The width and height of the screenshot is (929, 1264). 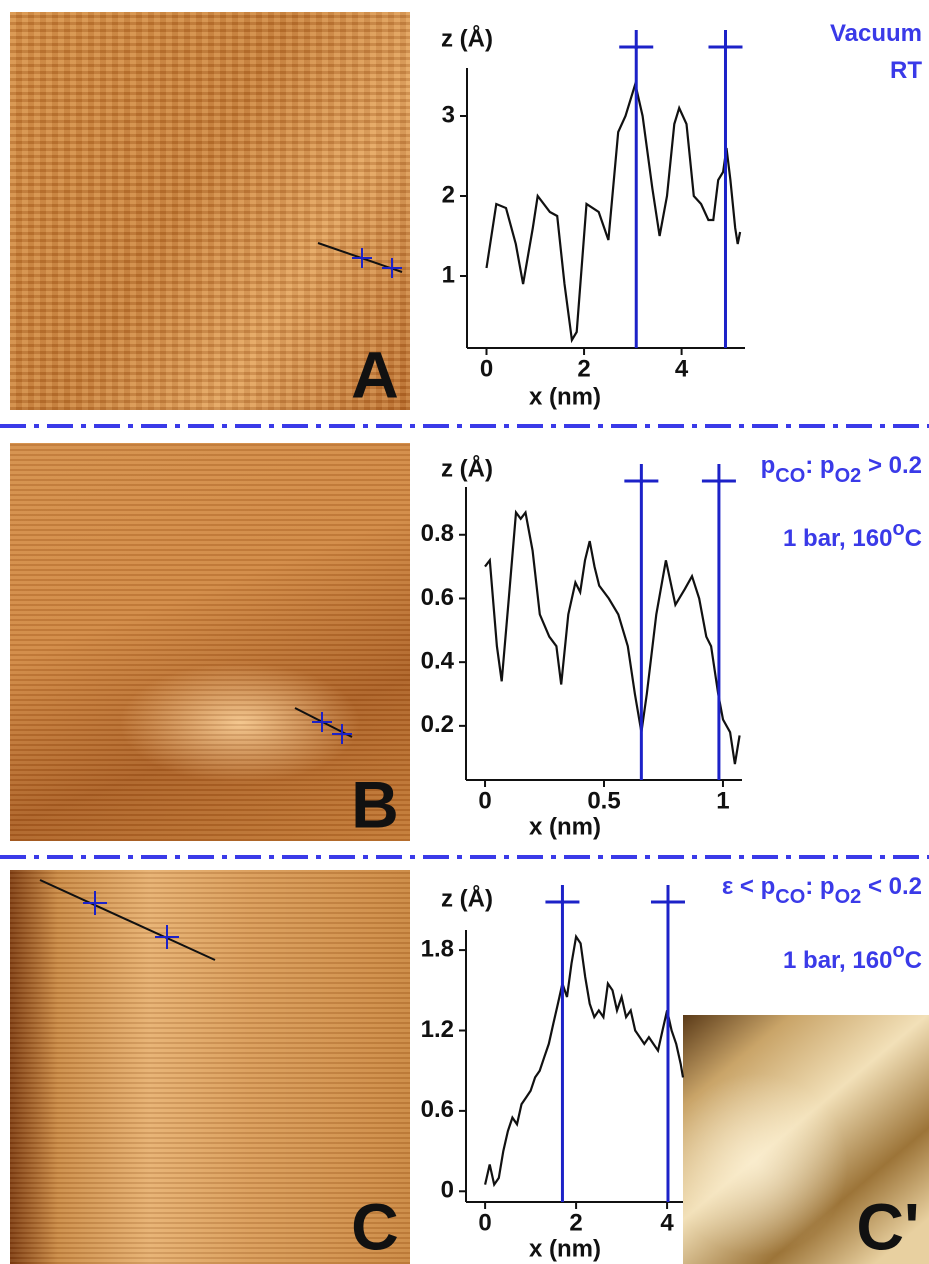 I want to click on y-tick-label: 3, so click(x=448, y=114).